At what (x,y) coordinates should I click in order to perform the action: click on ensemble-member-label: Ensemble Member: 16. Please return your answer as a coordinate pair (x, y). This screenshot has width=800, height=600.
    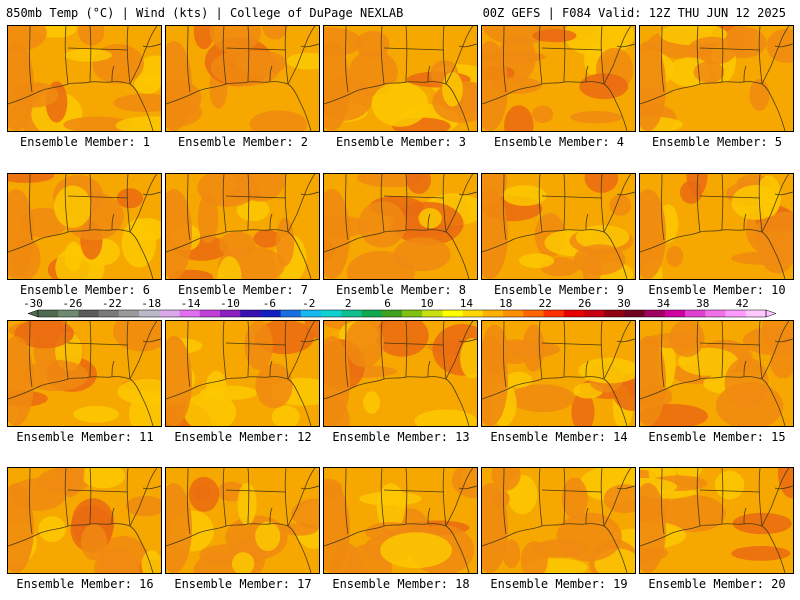
    Looking at the image, I should click on (85, 584).